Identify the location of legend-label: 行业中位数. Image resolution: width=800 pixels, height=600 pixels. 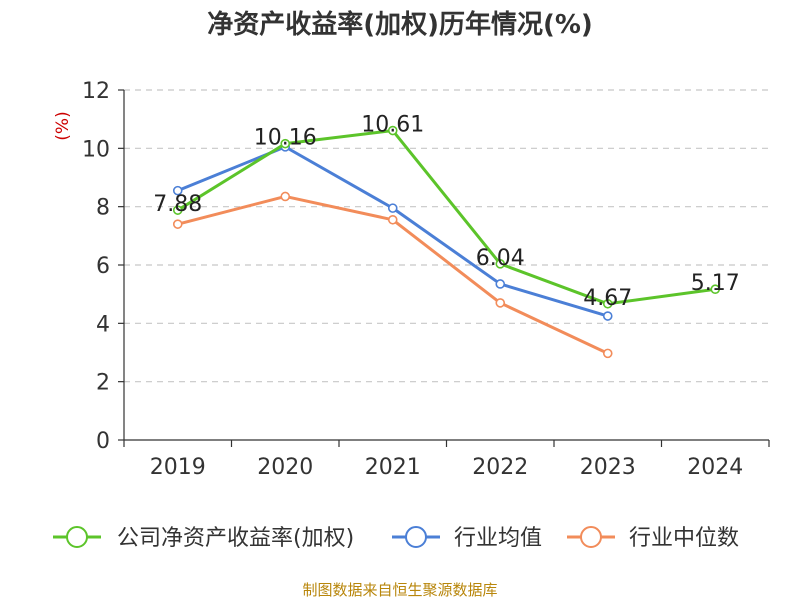
(684, 538).